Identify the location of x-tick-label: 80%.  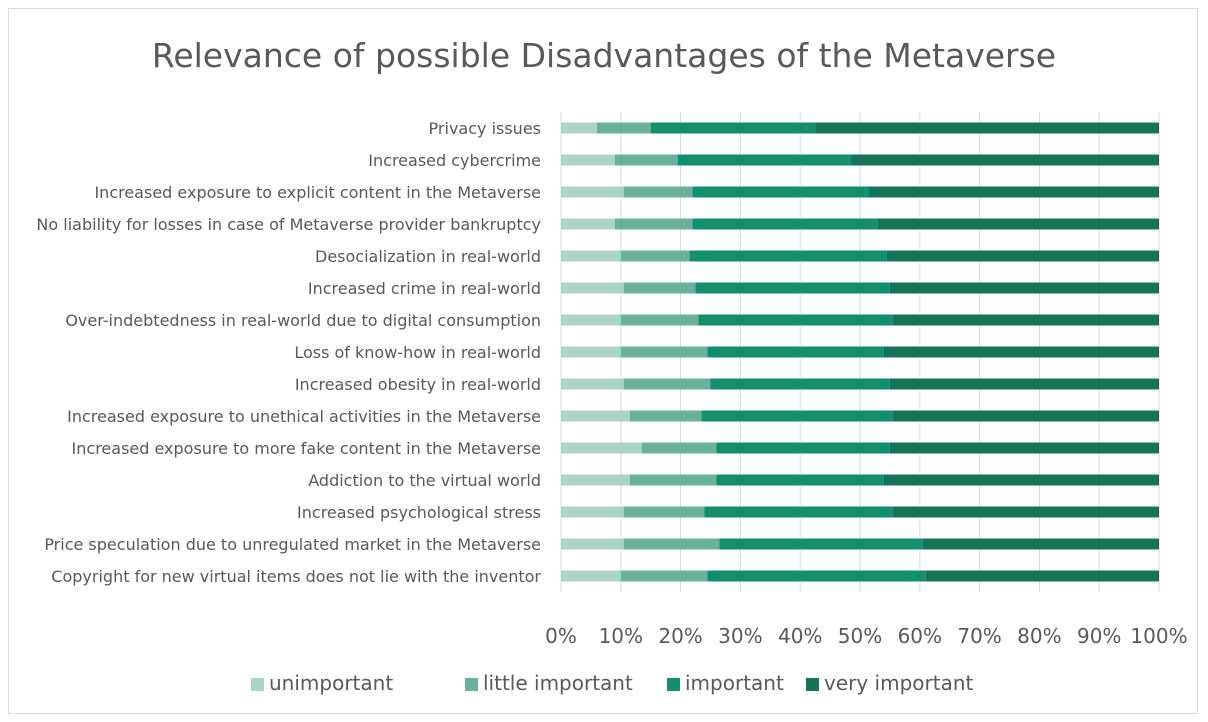
(1039, 636).